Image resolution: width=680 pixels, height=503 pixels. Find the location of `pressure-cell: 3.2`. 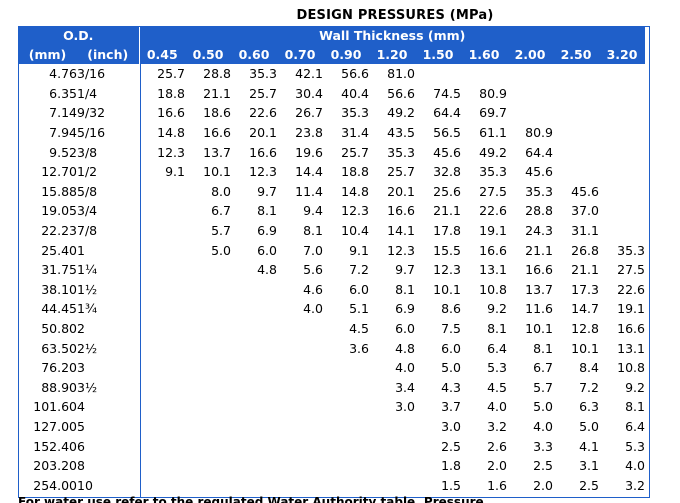

pressure-cell: 3.2 is located at coordinates (635, 485).